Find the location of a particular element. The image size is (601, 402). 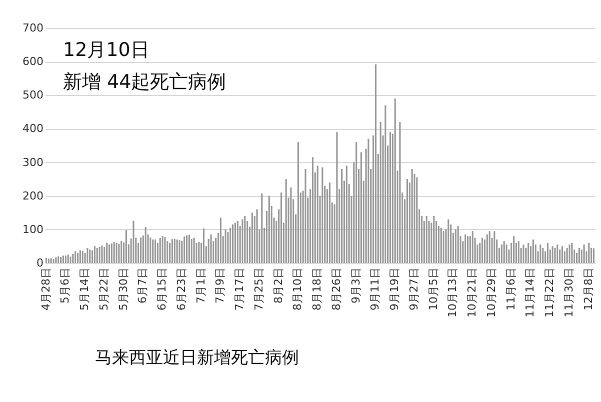

x-tick-label: 10月21日 is located at coordinates (472, 293).